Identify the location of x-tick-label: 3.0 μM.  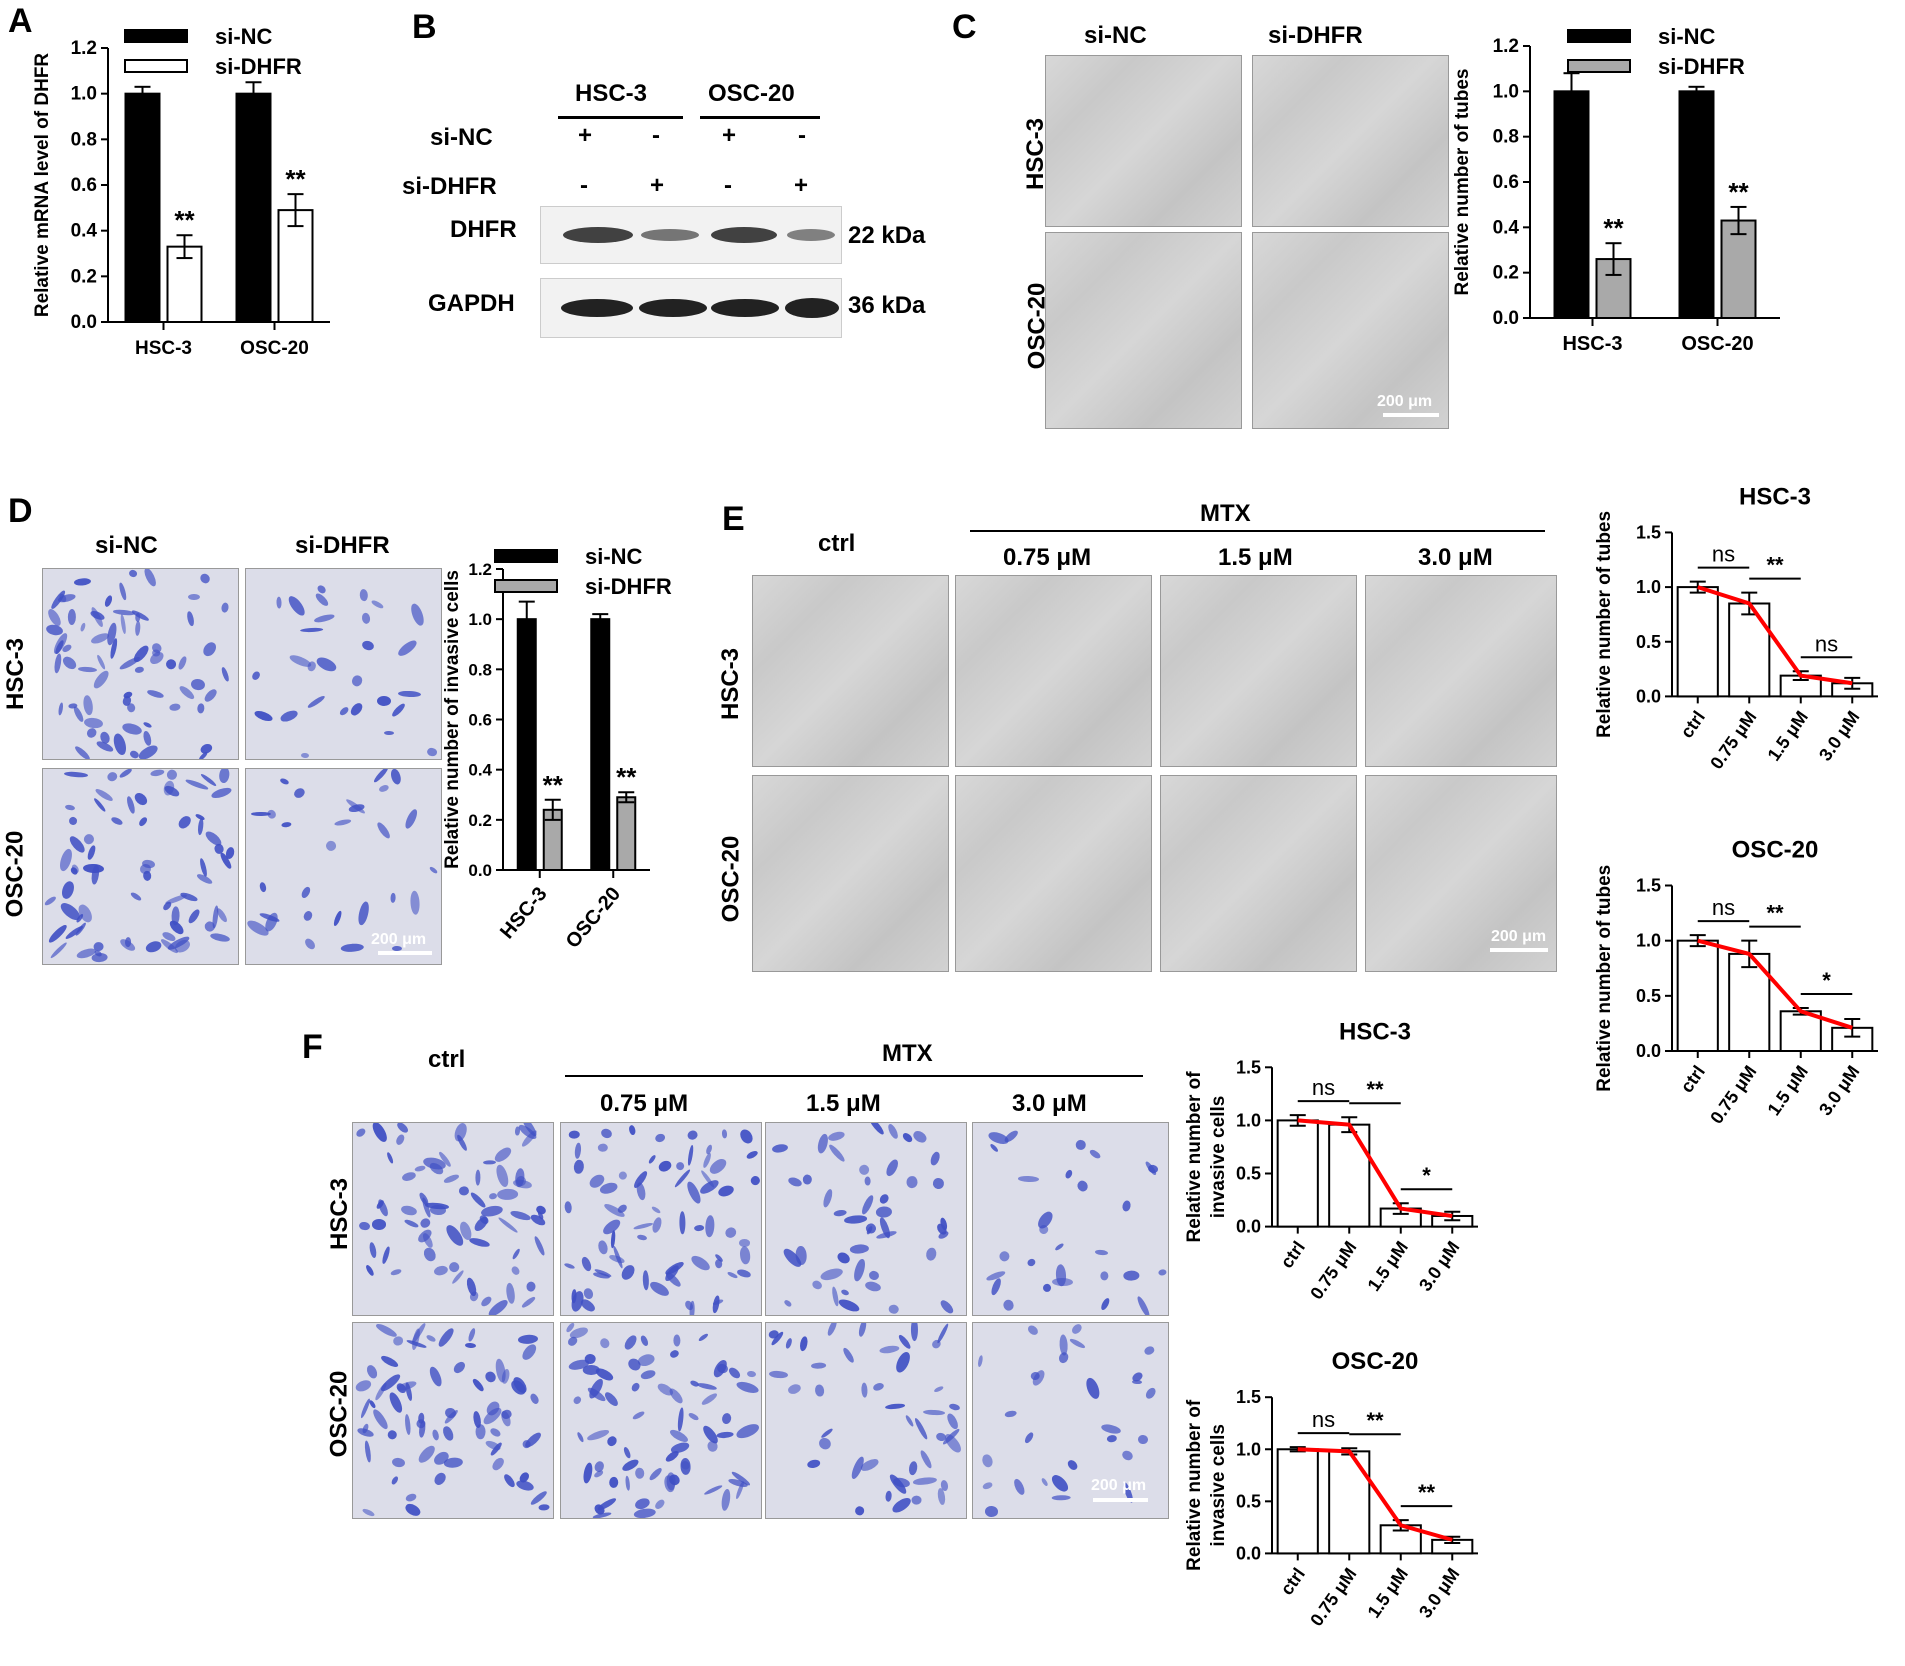
(1839, 1090).